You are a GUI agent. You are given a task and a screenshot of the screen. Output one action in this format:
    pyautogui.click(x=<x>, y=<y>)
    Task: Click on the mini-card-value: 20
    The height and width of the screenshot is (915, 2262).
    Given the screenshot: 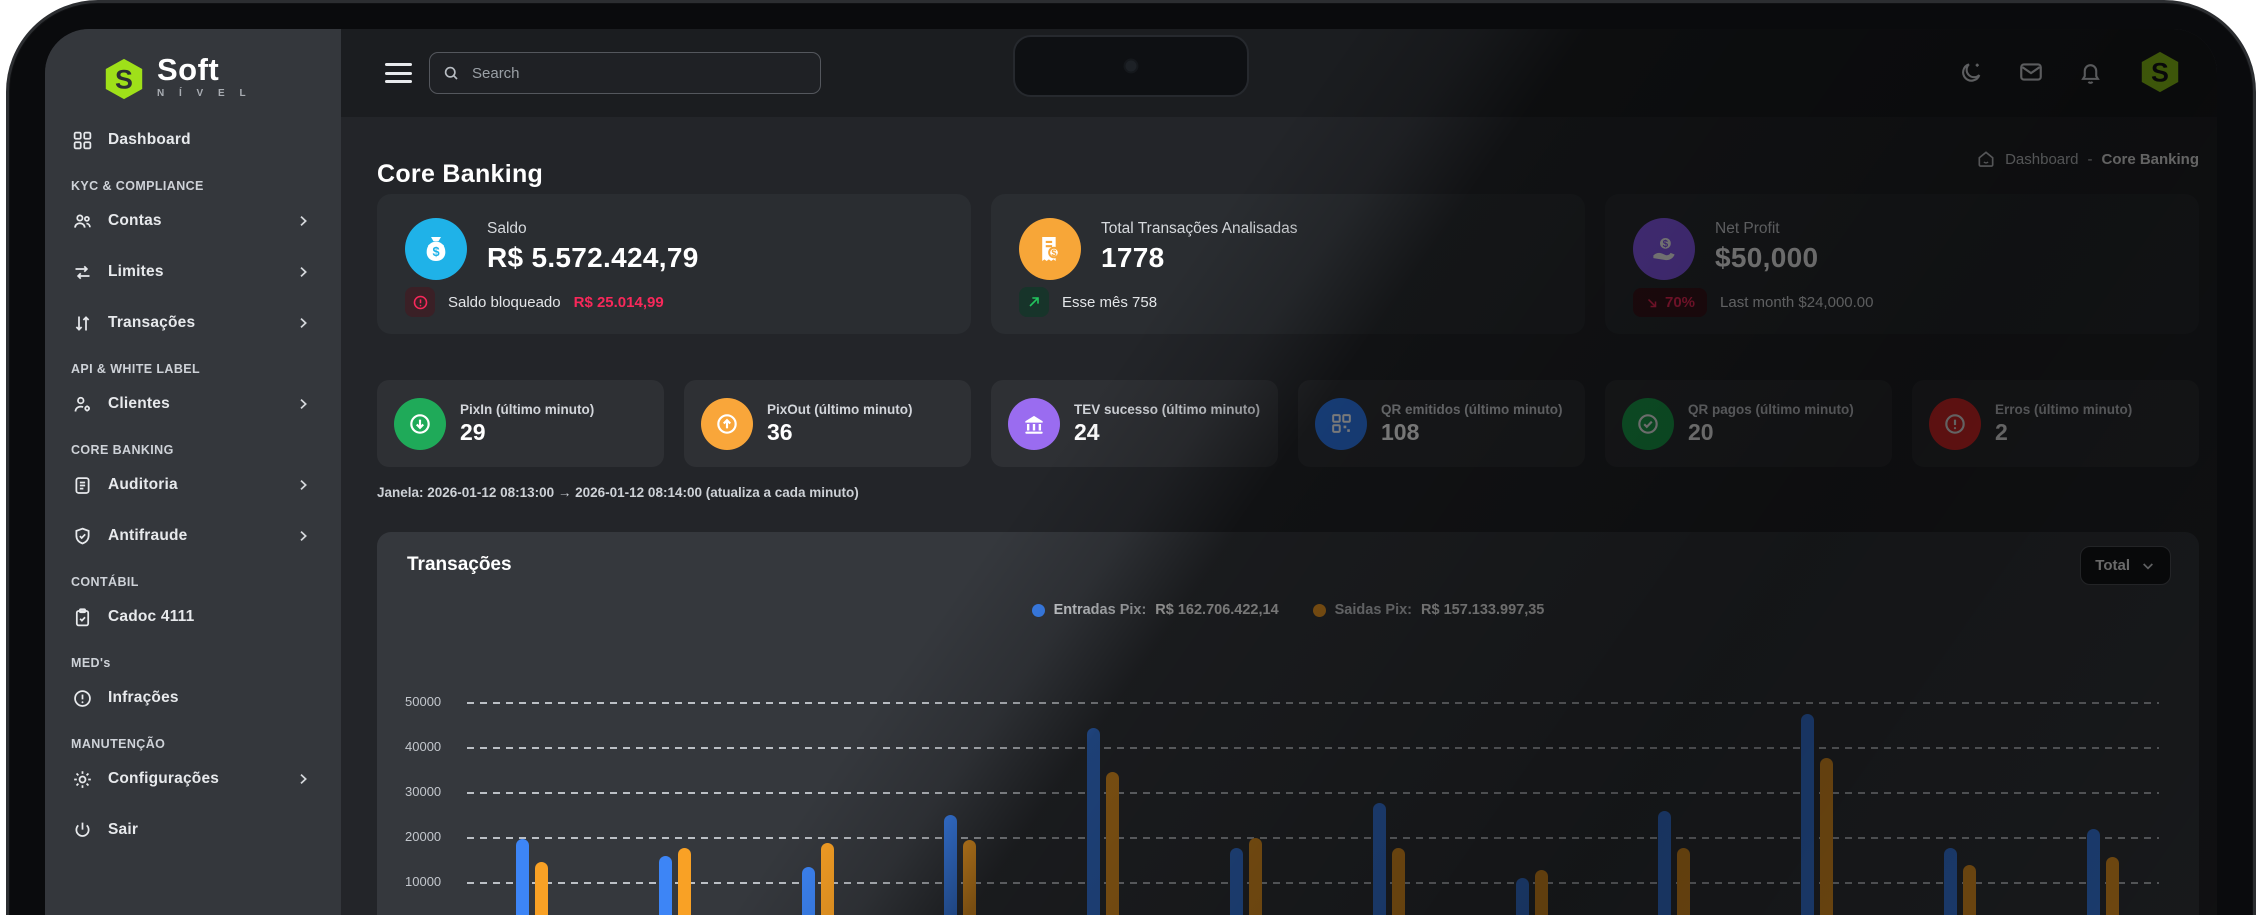 What is the action you would take?
    pyautogui.click(x=1701, y=431)
    